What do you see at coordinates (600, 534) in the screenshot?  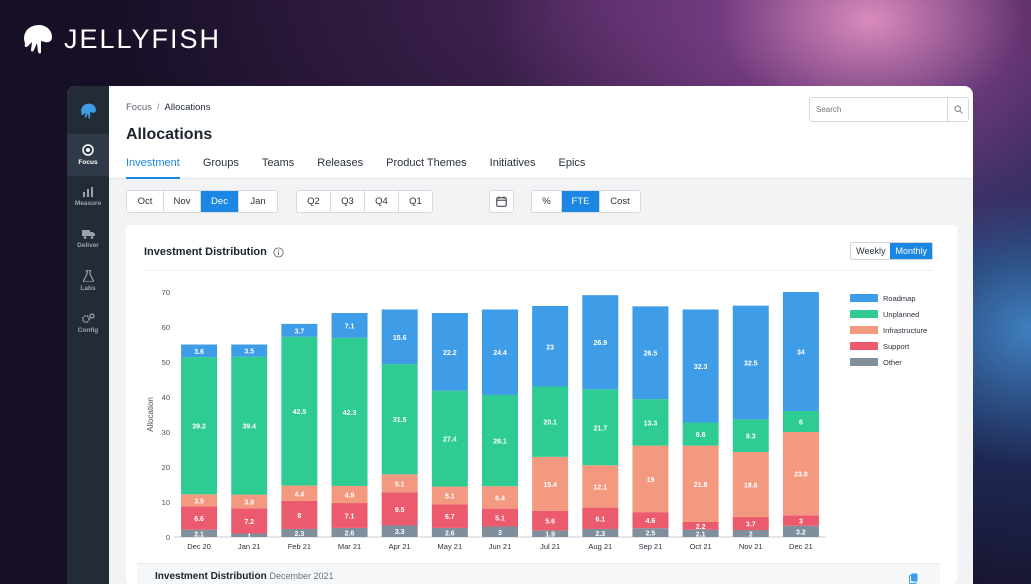 I see `data-label: 2.3` at bounding box center [600, 534].